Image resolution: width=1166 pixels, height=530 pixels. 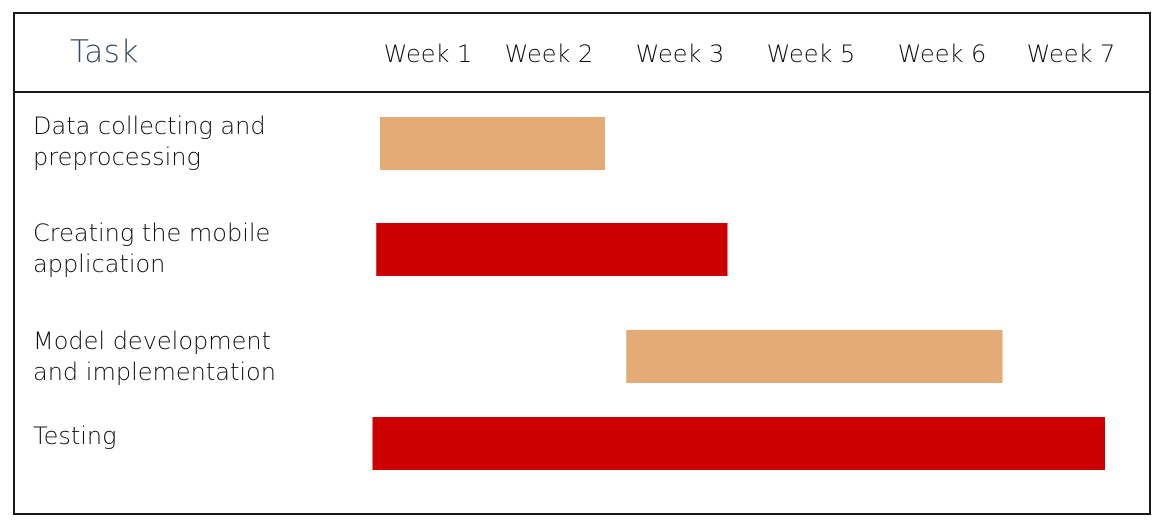 I want to click on week-header-1: Week 1, so click(x=428, y=54).